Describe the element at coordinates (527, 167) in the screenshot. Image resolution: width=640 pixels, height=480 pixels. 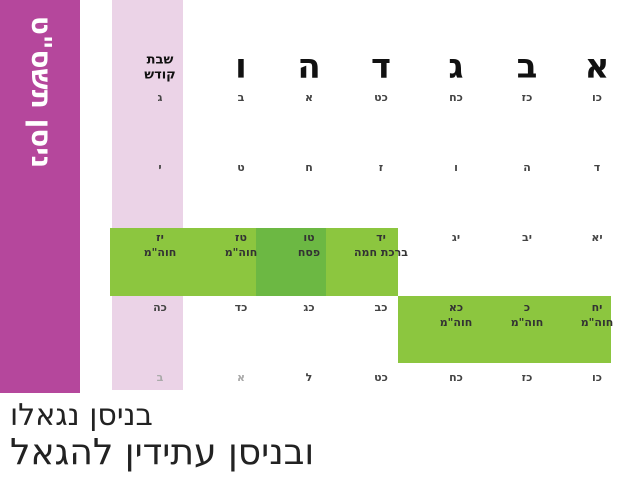
I see `day-number: ה` at that location.